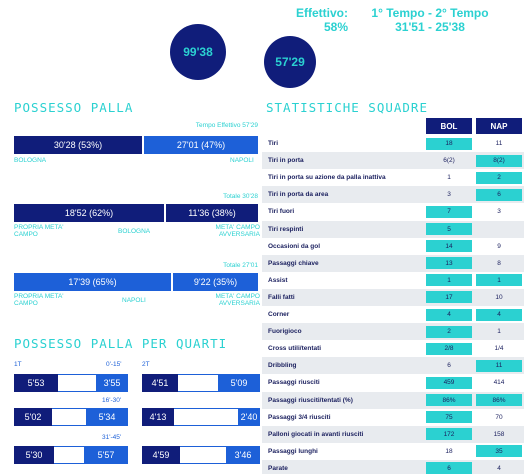 Image resolution: width=528 pixels, height=474 pixels. Describe the element at coordinates (393, 434) in the screenshot. I see `stats-row: Palloni giocati in avanti riusciti 172 158` at that location.